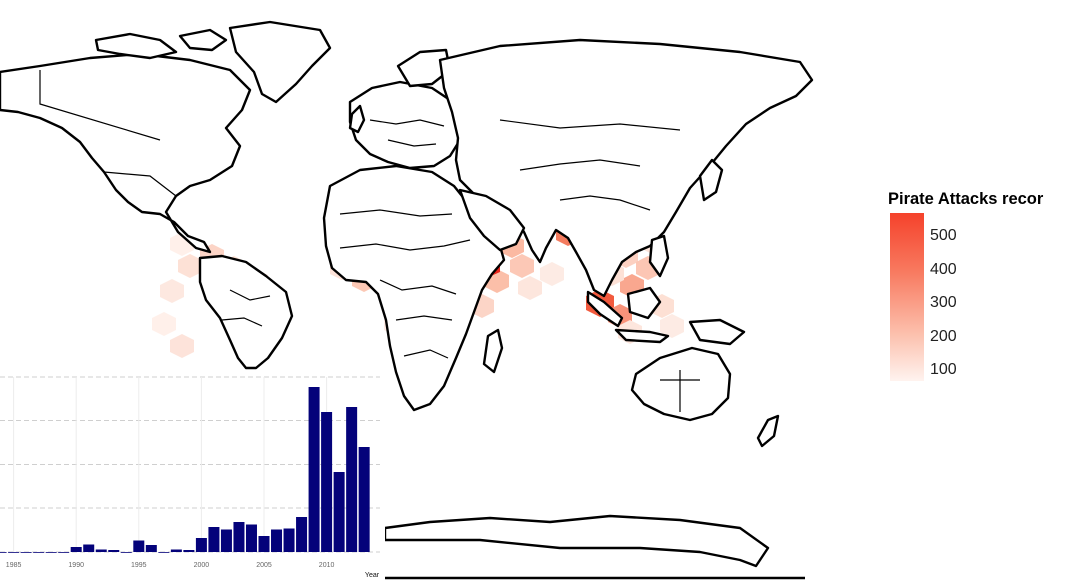 The height and width of the screenshot is (580, 1068). Describe the element at coordinates (101, 550) in the screenshot. I see `bar-1992` at that location.